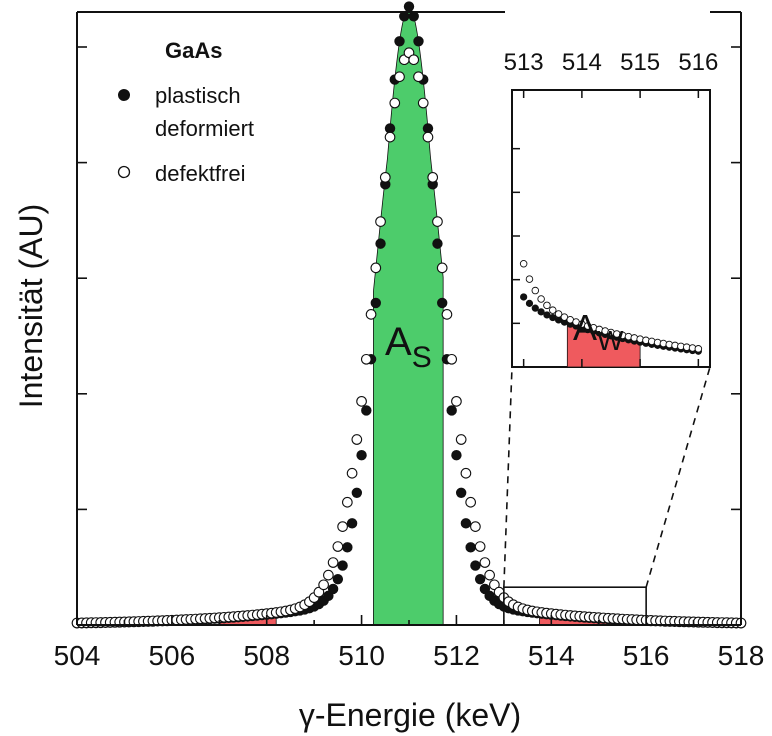 This screenshot has height=736, width=772. Describe the element at coordinates (124, 95) in the screenshot. I see `legend-filled-marker` at that location.